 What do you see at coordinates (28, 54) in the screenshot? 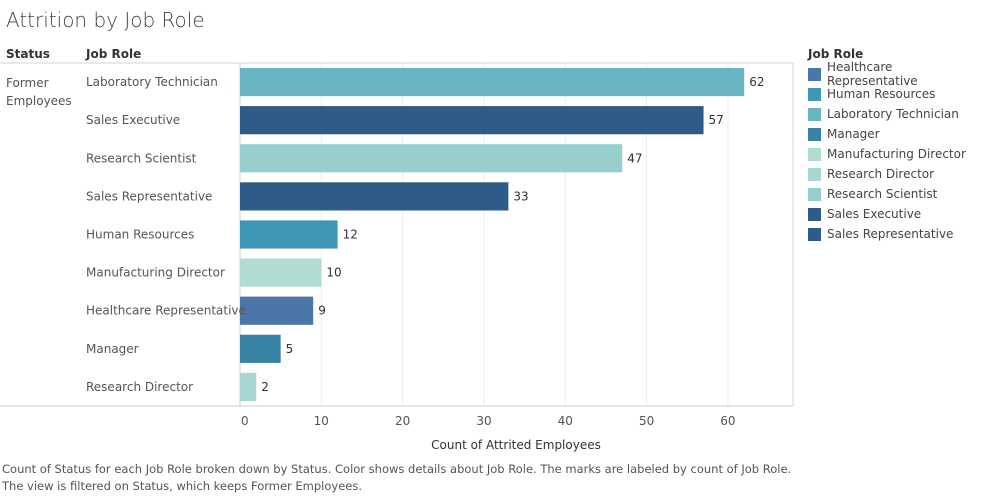
I see `status-column-header: Status` at bounding box center [28, 54].